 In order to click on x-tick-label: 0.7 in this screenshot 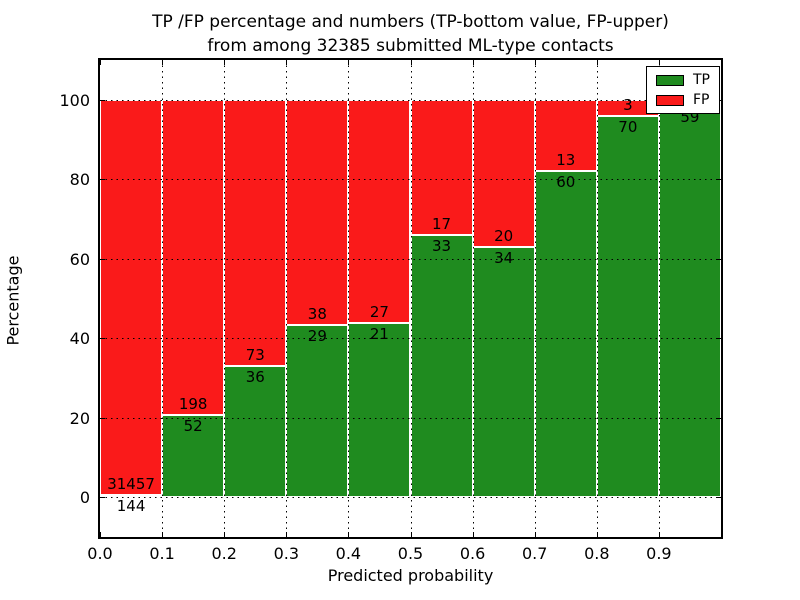, I will do `click(534, 553)`.